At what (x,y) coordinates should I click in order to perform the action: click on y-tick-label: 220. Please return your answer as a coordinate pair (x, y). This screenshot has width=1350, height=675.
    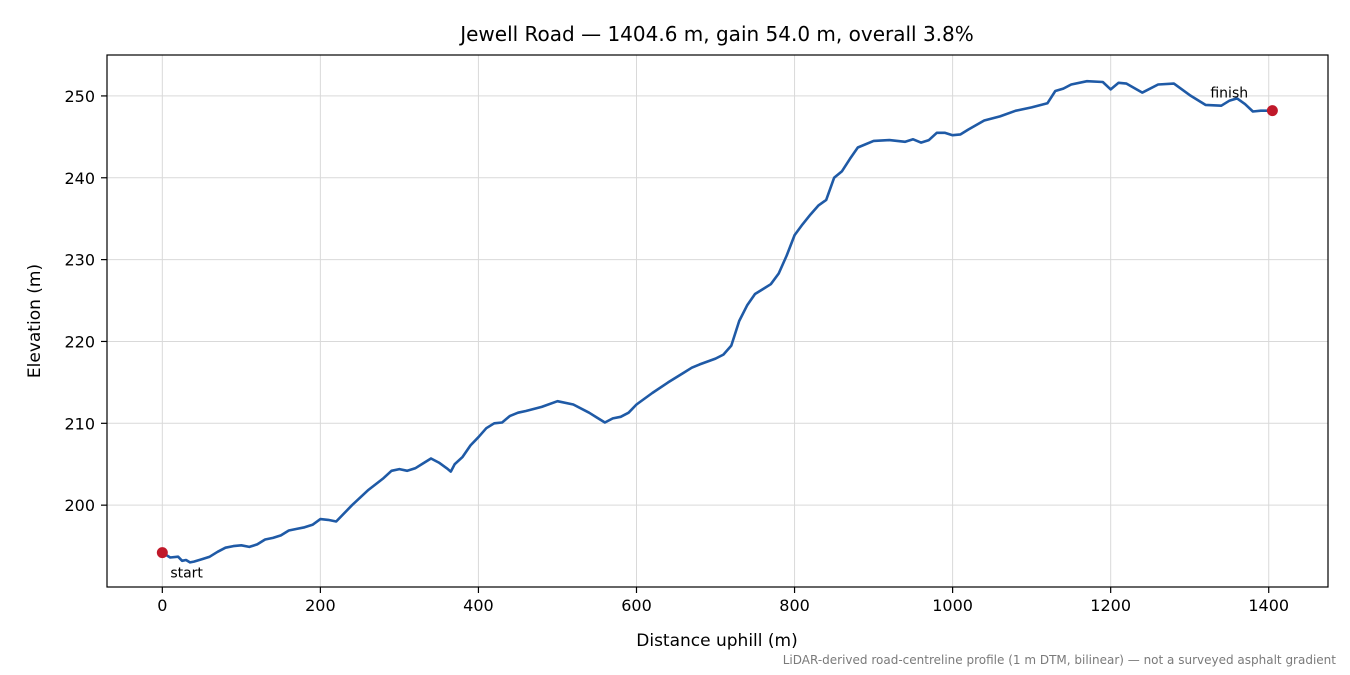
    Looking at the image, I should click on (79, 341).